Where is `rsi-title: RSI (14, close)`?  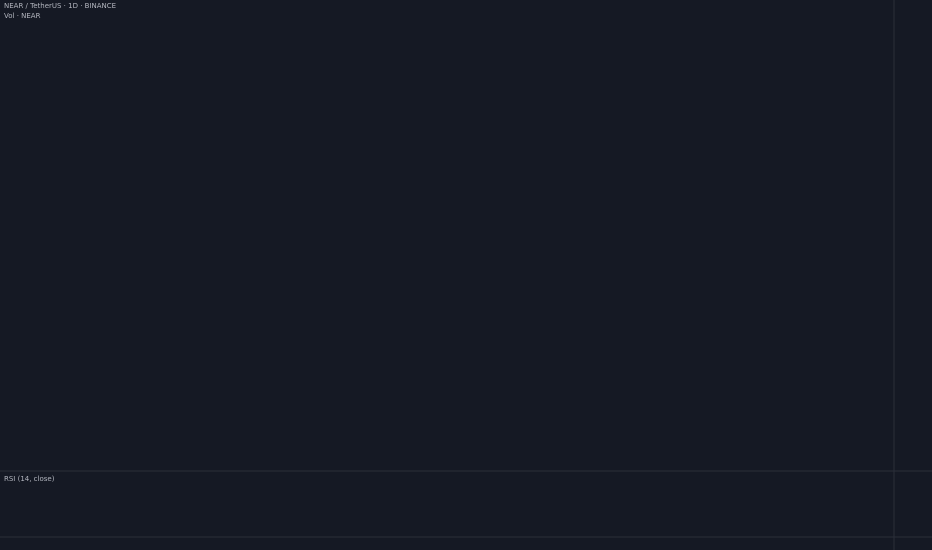 rsi-title: RSI (14, close) is located at coordinates (29, 479).